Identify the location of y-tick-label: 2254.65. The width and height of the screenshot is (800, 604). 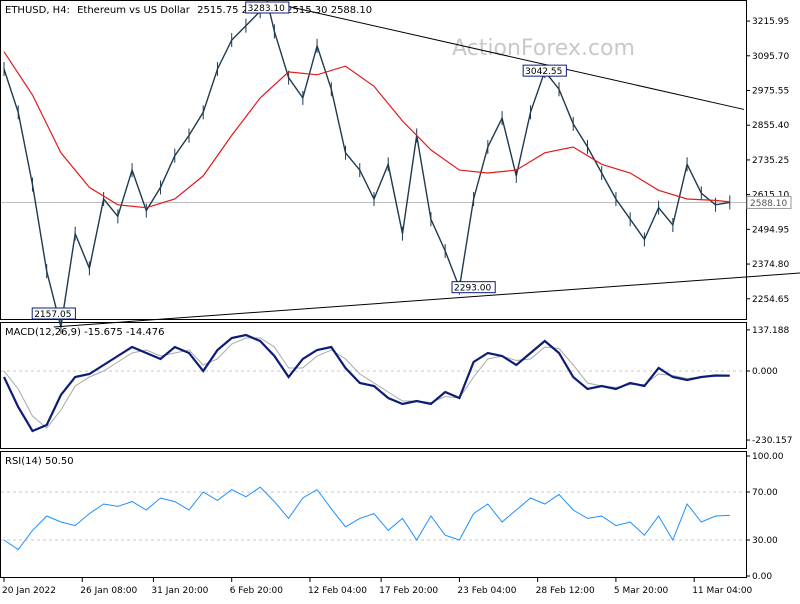
(770, 300).